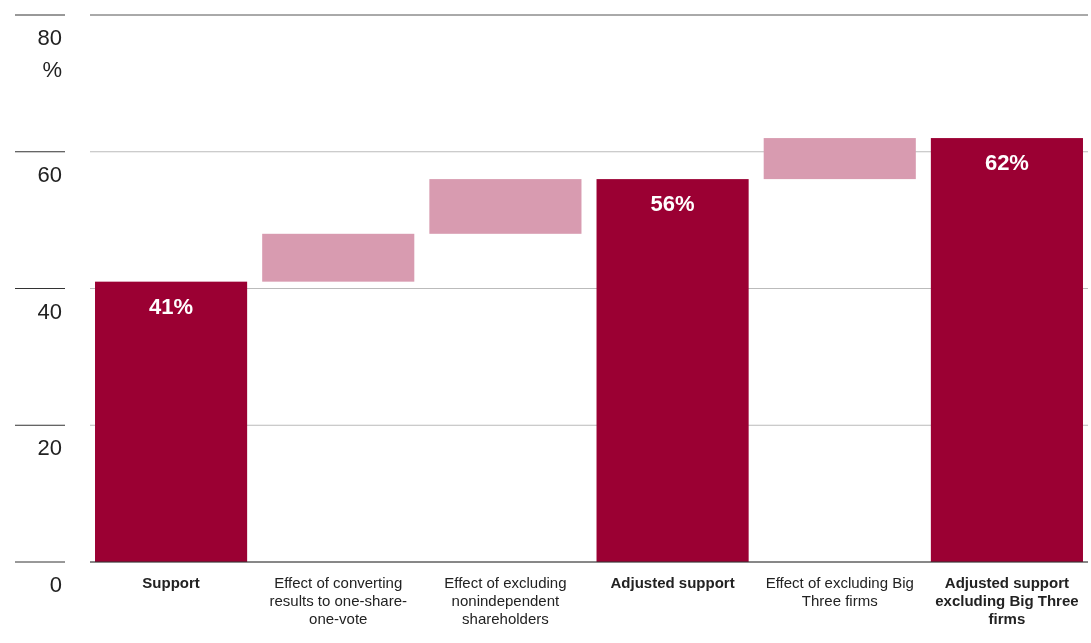 This screenshot has height=643, width=1091. I want to click on y-tick-label: 40, so click(49, 311).